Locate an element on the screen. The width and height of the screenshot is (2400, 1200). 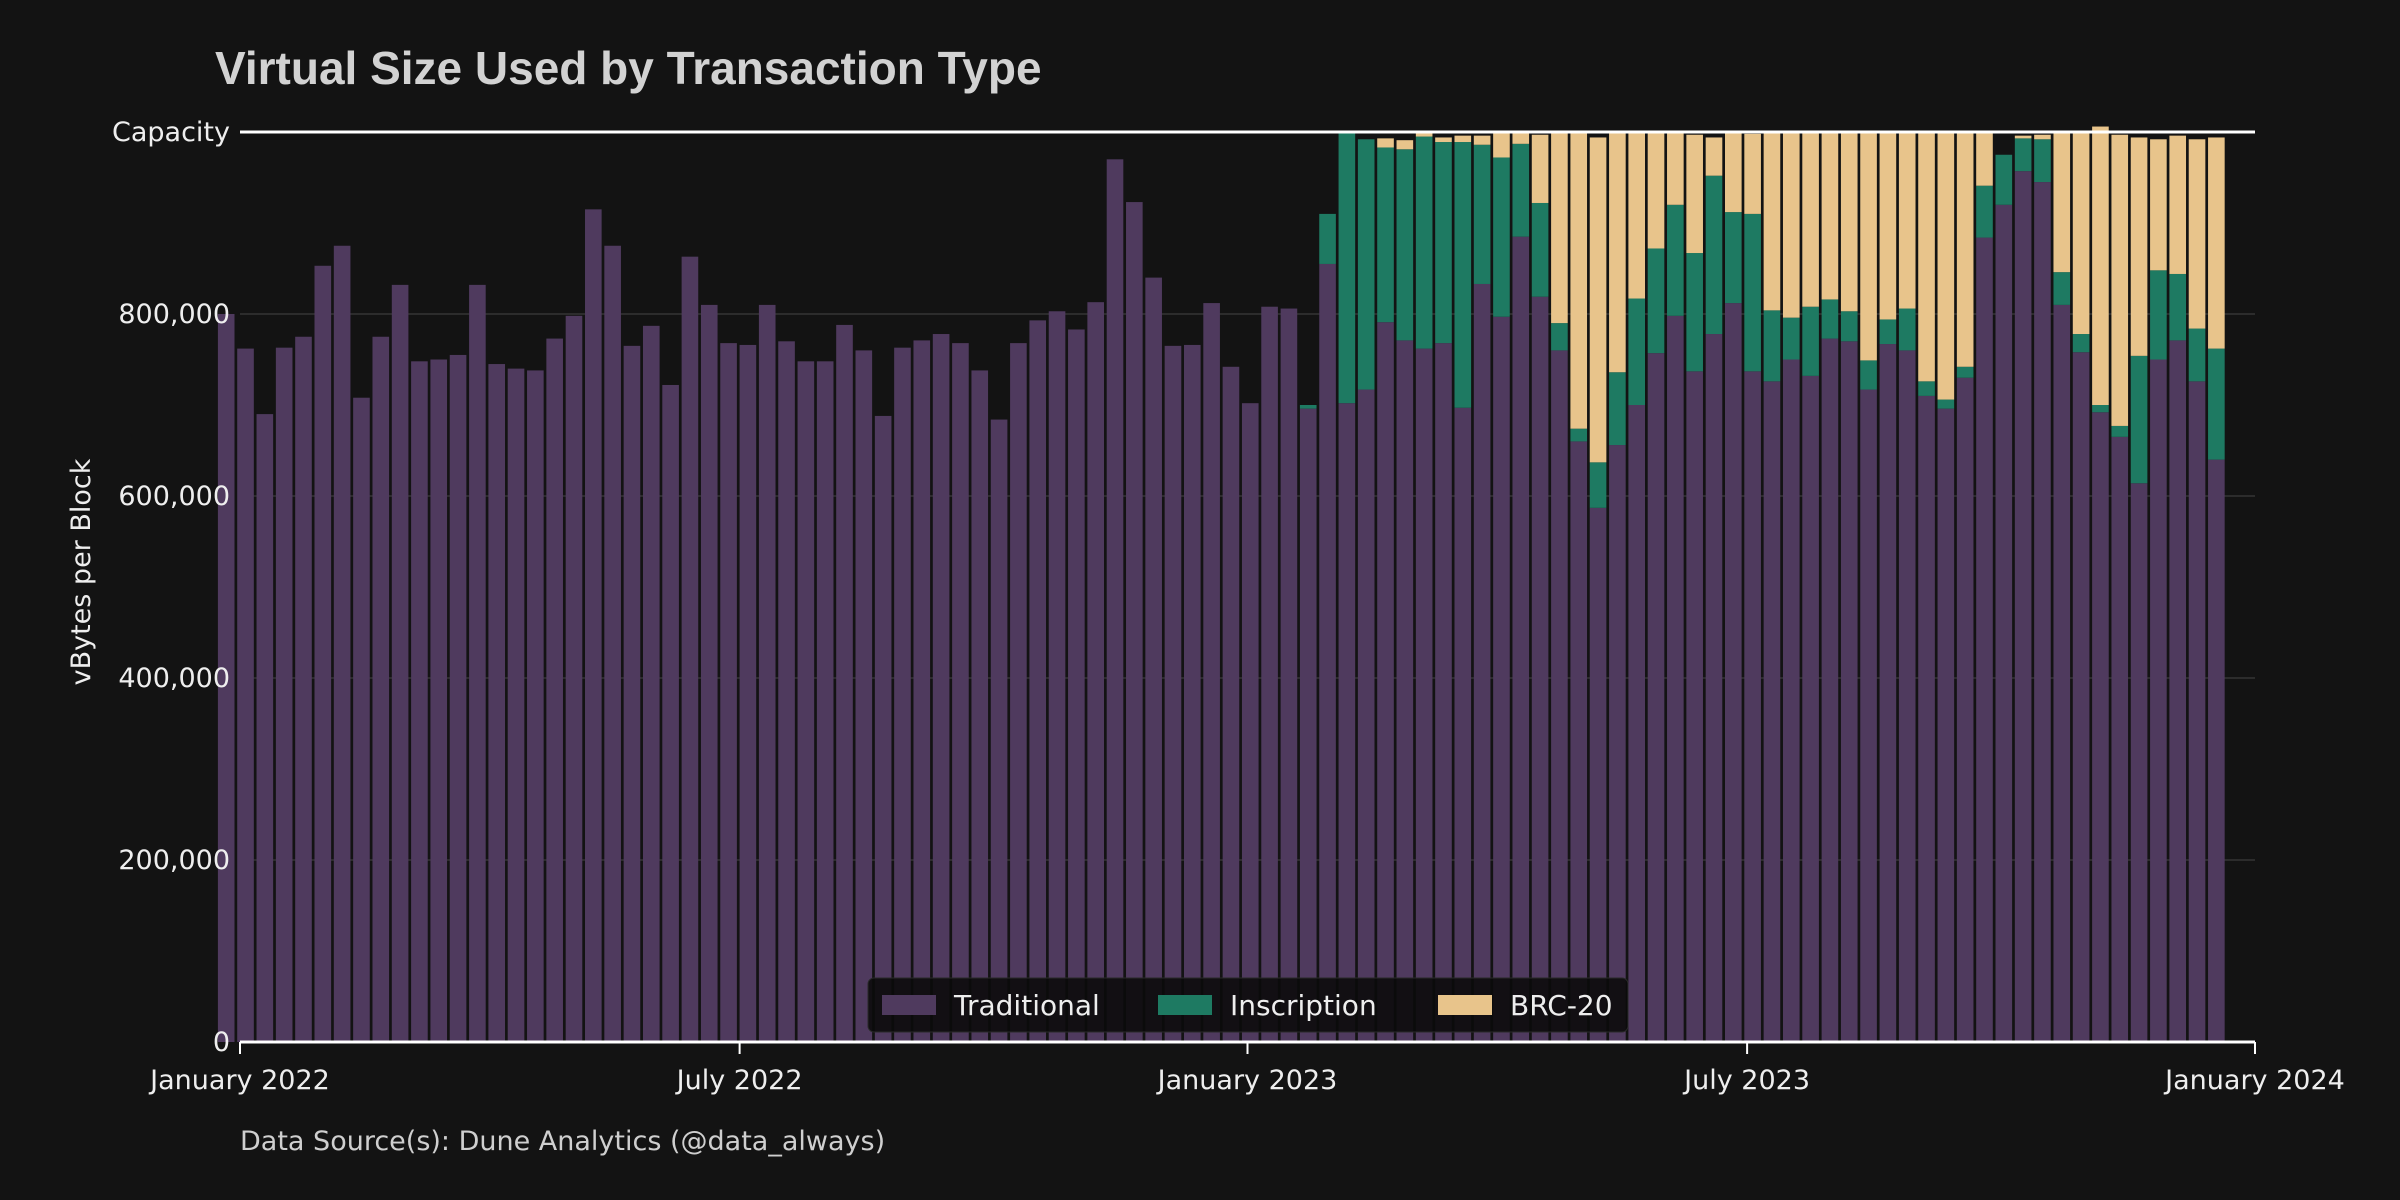
legend-label-brc-20: BRC-20 is located at coordinates (1561, 1005).